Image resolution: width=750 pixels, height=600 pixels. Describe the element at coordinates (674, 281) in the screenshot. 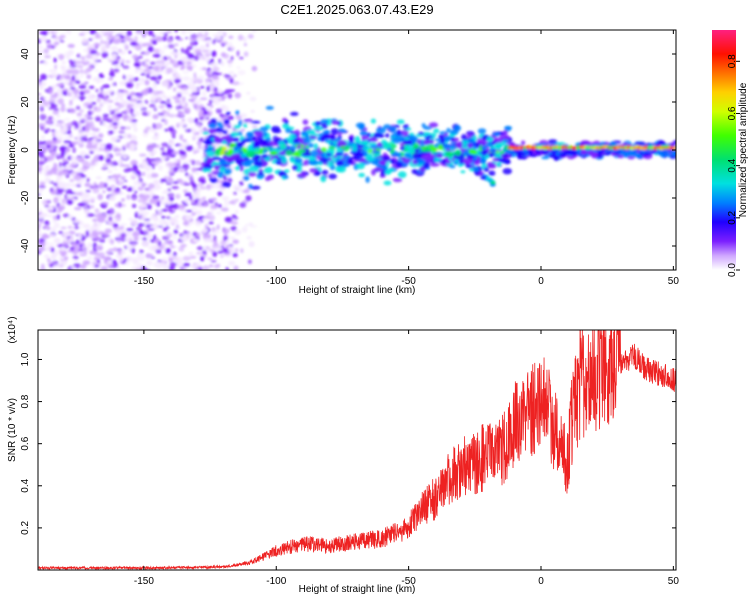

I see `x-tick-label: 50` at that location.